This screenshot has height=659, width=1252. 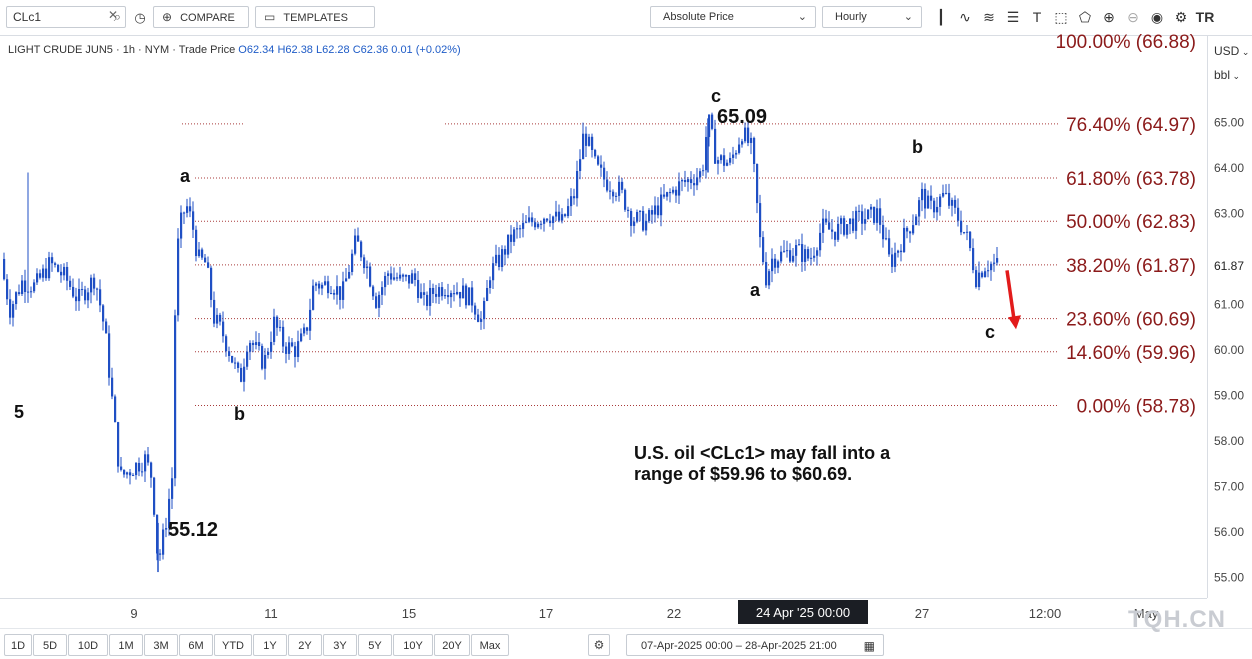 What do you see at coordinates (161, 645) in the screenshot?
I see `range-button-3m: 3M` at bounding box center [161, 645].